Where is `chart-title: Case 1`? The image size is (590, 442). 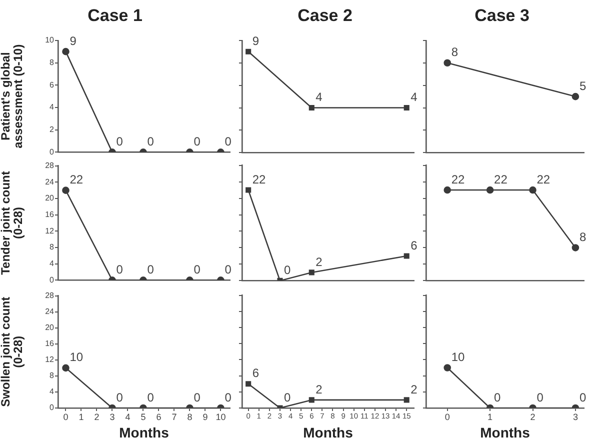 chart-title: Case 1 is located at coordinates (115, 15).